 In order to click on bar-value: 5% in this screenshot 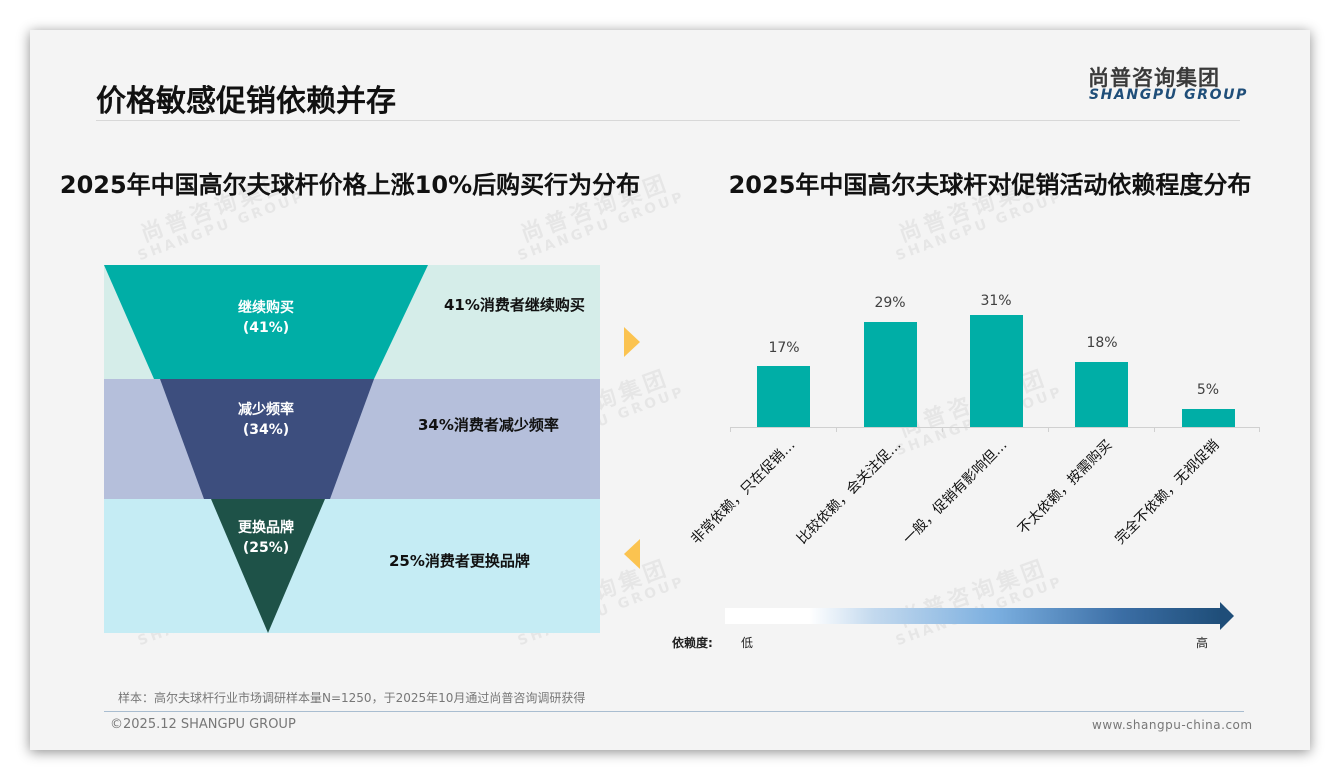, I will do `click(1208, 390)`.